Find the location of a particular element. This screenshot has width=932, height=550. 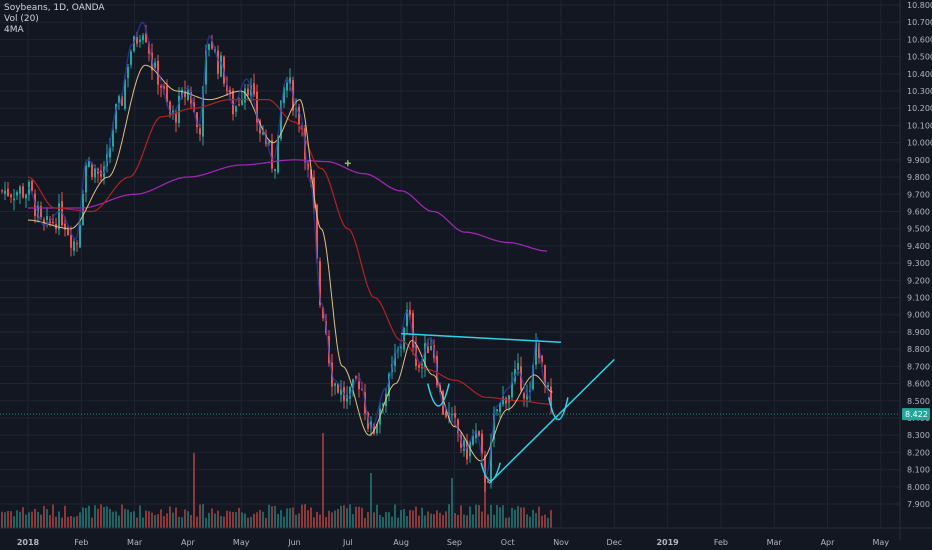

volume-label: Vol (20) is located at coordinates (21, 19).